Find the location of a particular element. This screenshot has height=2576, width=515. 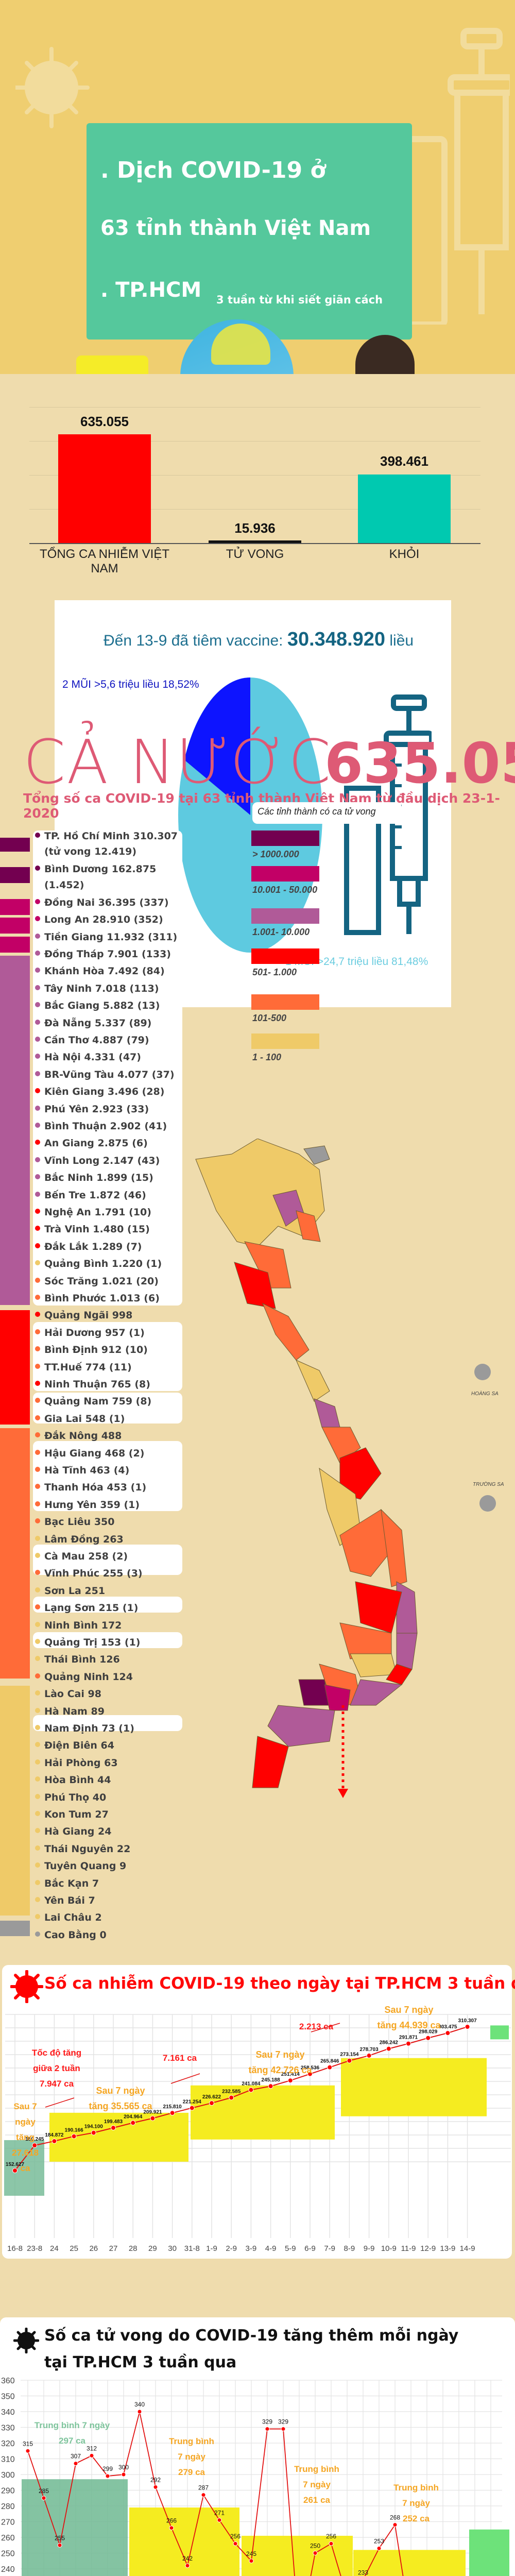

svg-text: 233 is located at coordinates (363, 2572).